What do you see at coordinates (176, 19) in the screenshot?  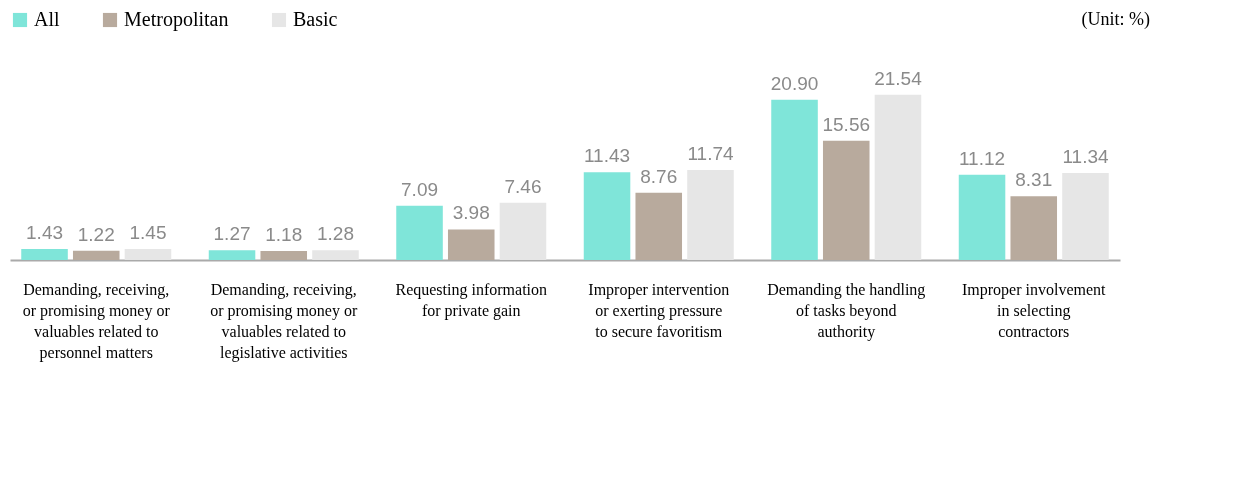 I see `legend-label: Metropolitan` at bounding box center [176, 19].